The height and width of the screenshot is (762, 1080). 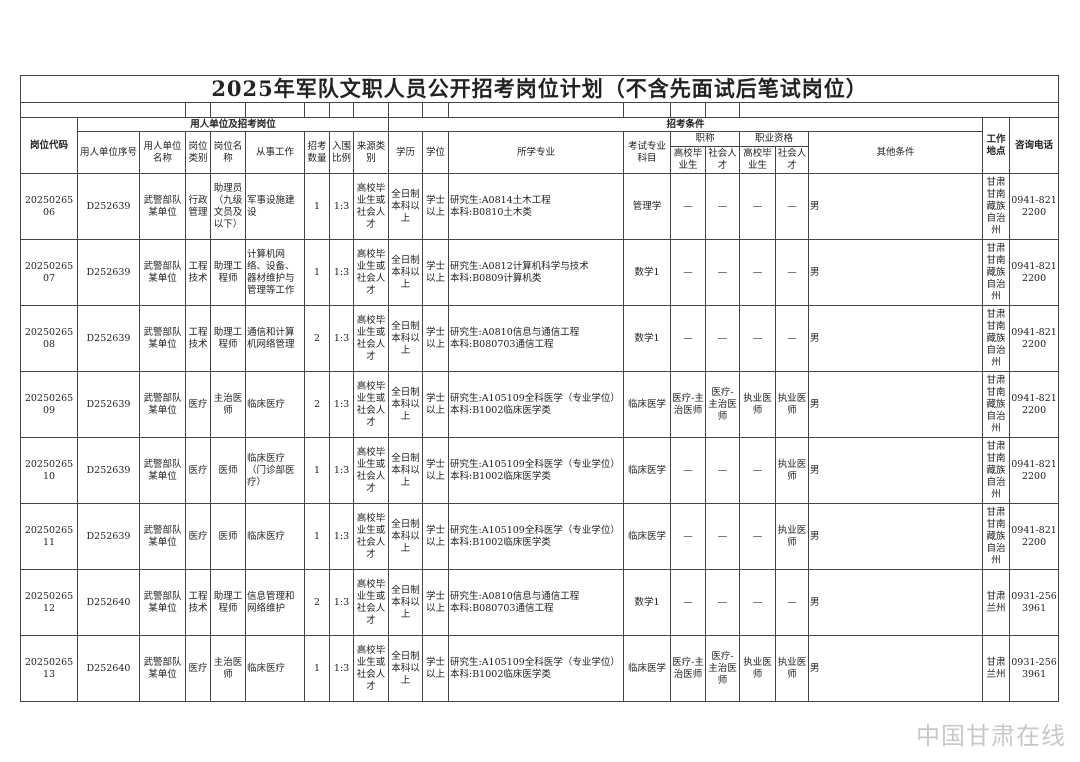 I want to click on header-ratio: 入围比例, so click(x=341, y=152).